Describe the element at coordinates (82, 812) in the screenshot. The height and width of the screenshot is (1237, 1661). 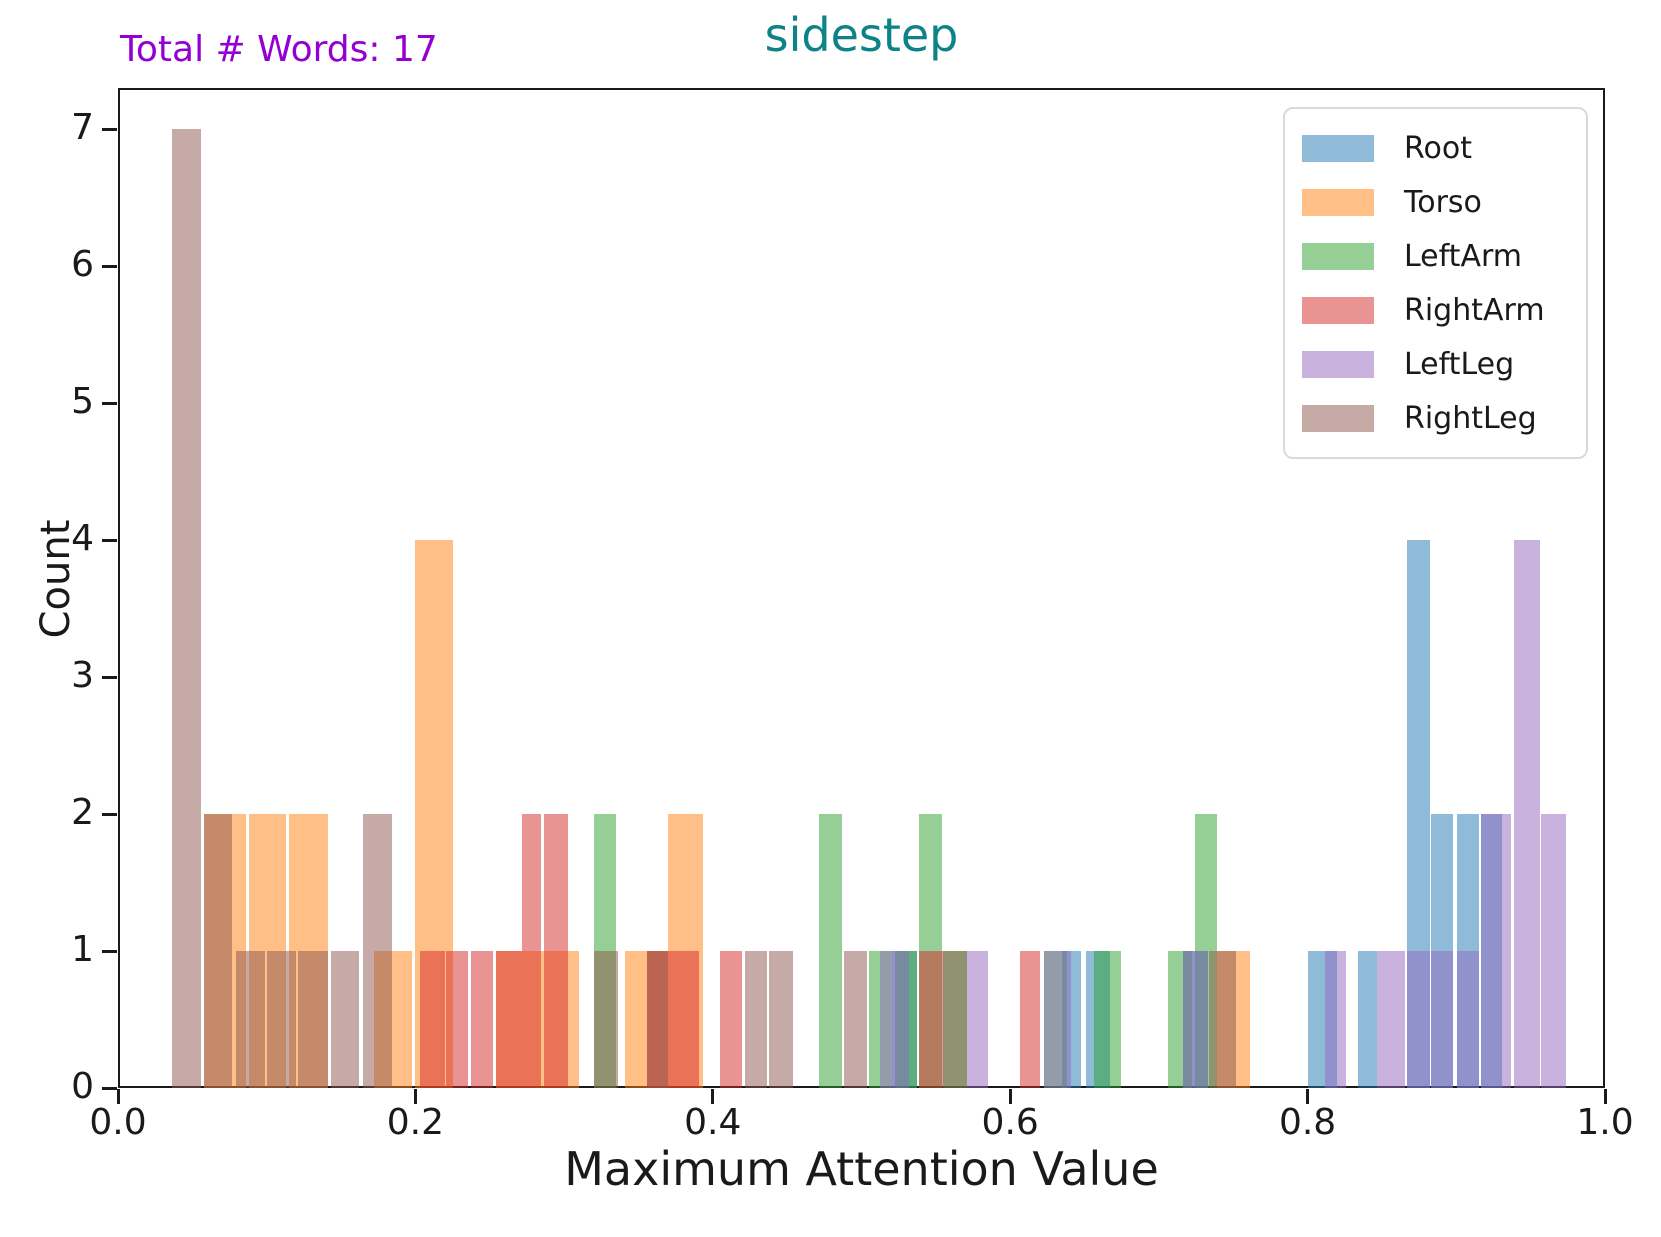
I see `y-tick-label: 2` at that location.